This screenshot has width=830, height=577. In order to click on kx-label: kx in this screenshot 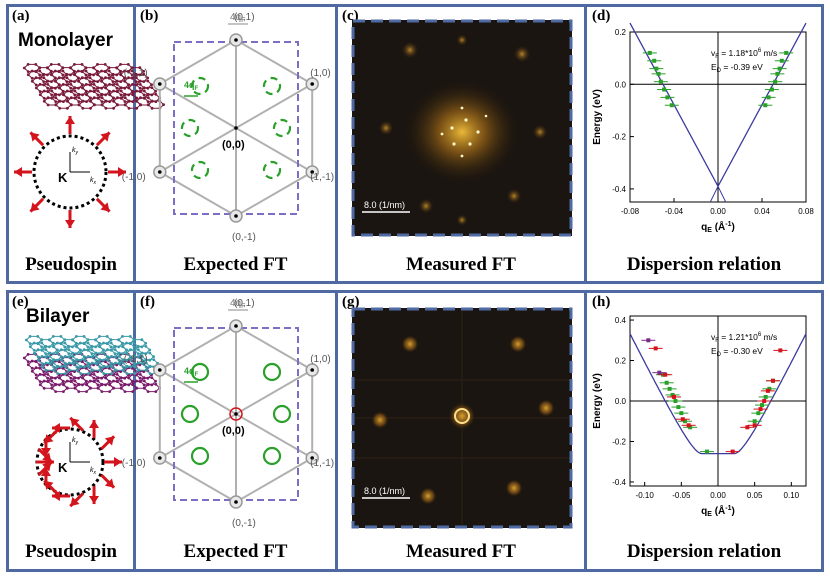, I will do `click(93, 181)`.